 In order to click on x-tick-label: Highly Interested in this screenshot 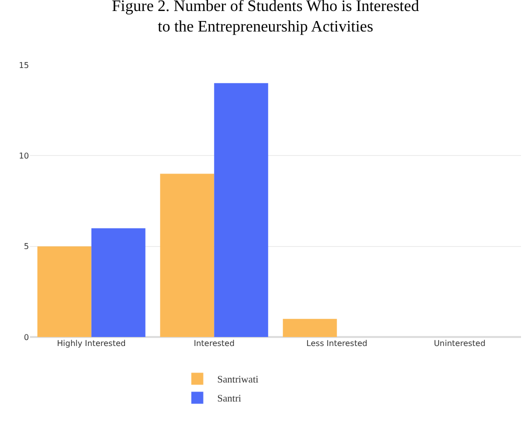, I will do `click(91, 343)`.